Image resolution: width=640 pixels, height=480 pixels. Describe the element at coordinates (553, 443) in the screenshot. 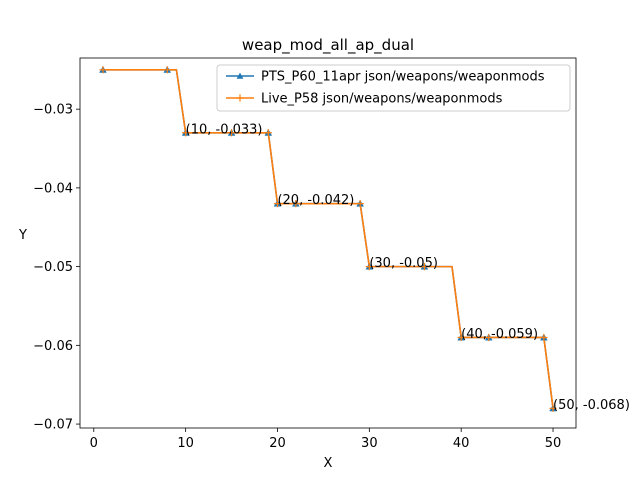

I see `x-tick-label: 50` at that location.